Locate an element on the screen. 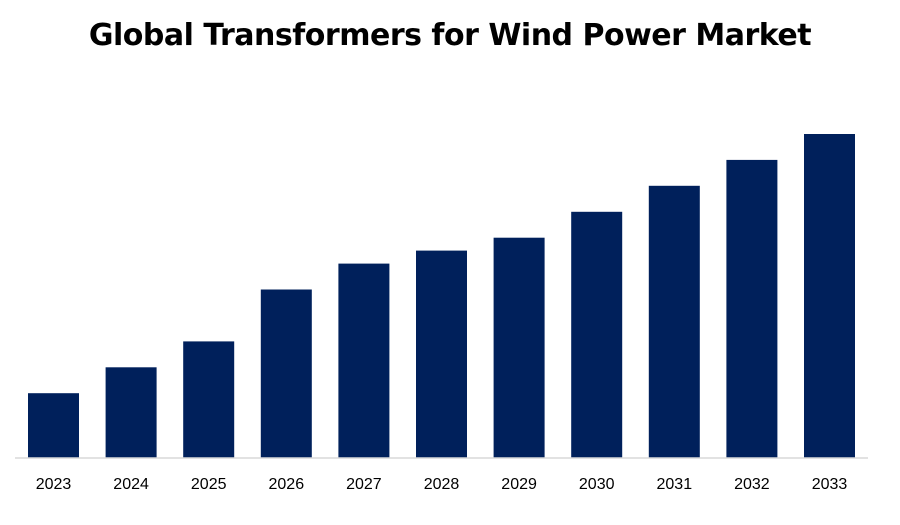 The image size is (900, 525). x-tick-label-2023: 2023 is located at coordinates (54, 484).